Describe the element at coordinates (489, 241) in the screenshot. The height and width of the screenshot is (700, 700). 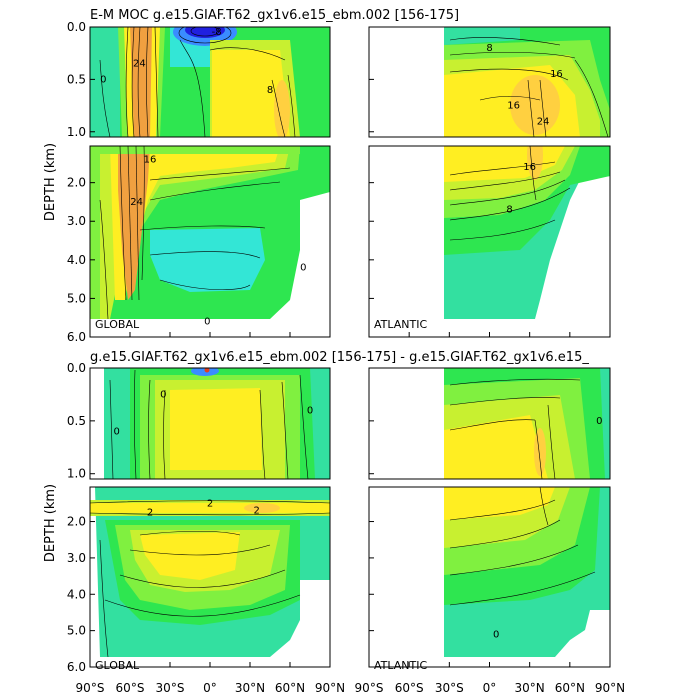
I see `panel-atlantic-top-lower` at that location.